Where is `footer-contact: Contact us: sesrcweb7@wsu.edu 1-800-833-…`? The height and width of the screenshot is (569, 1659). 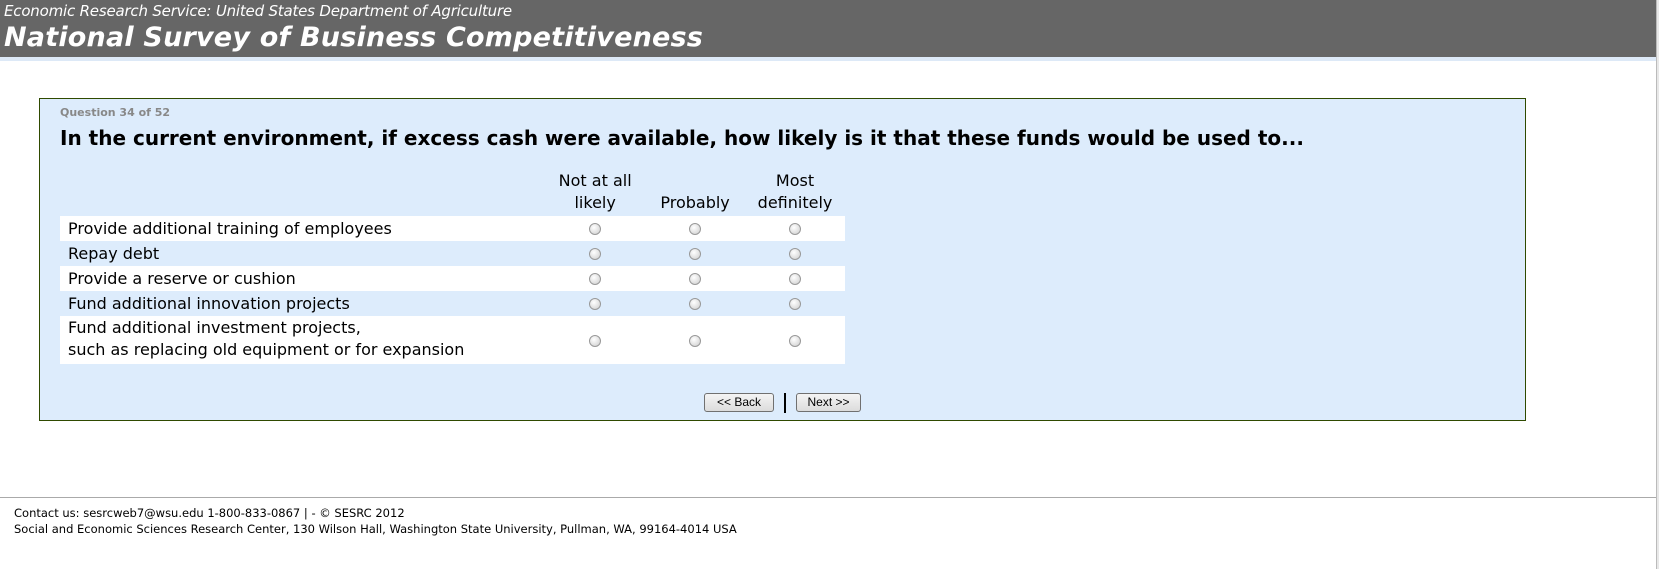
footer-contact: Contact us: sesrcweb7@wsu.edu 1-800-833-… is located at coordinates (209, 513).